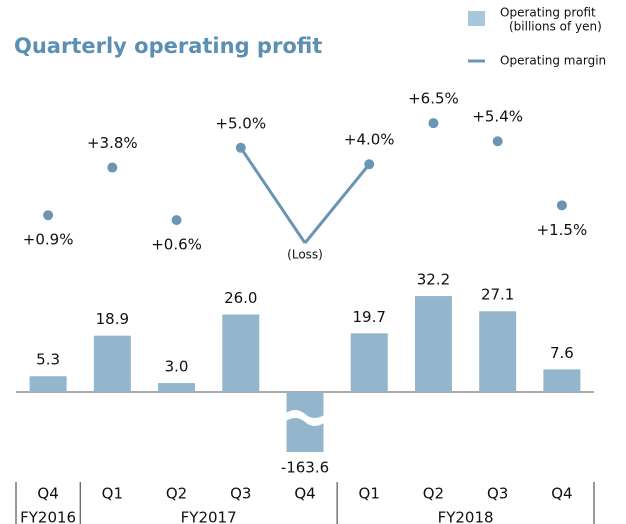  Describe the element at coordinates (305, 418) in the screenshot. I see `bar-break` at that location.